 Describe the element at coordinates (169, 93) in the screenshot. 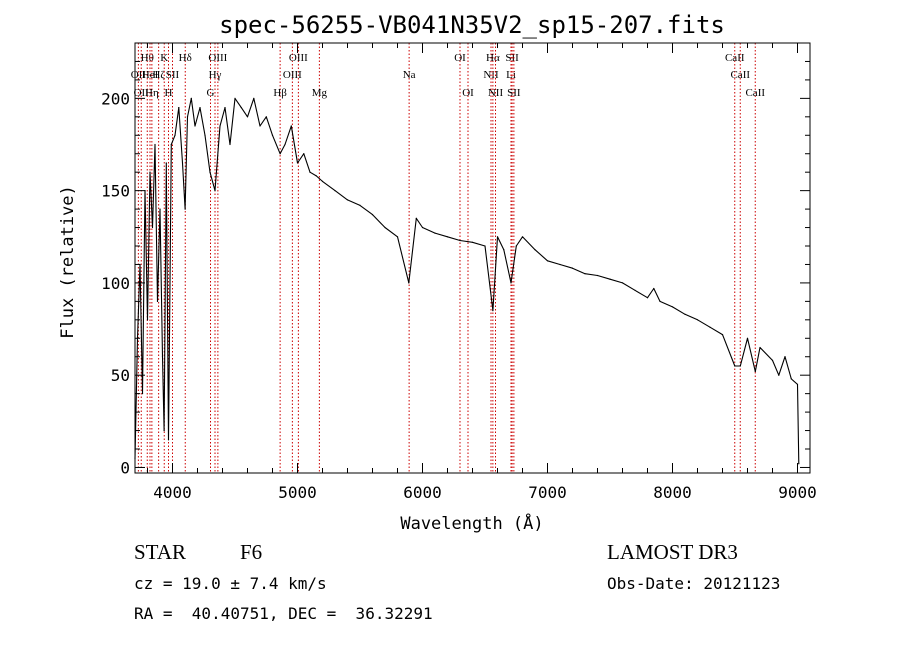

I see `marker-label-7: H` at that location.